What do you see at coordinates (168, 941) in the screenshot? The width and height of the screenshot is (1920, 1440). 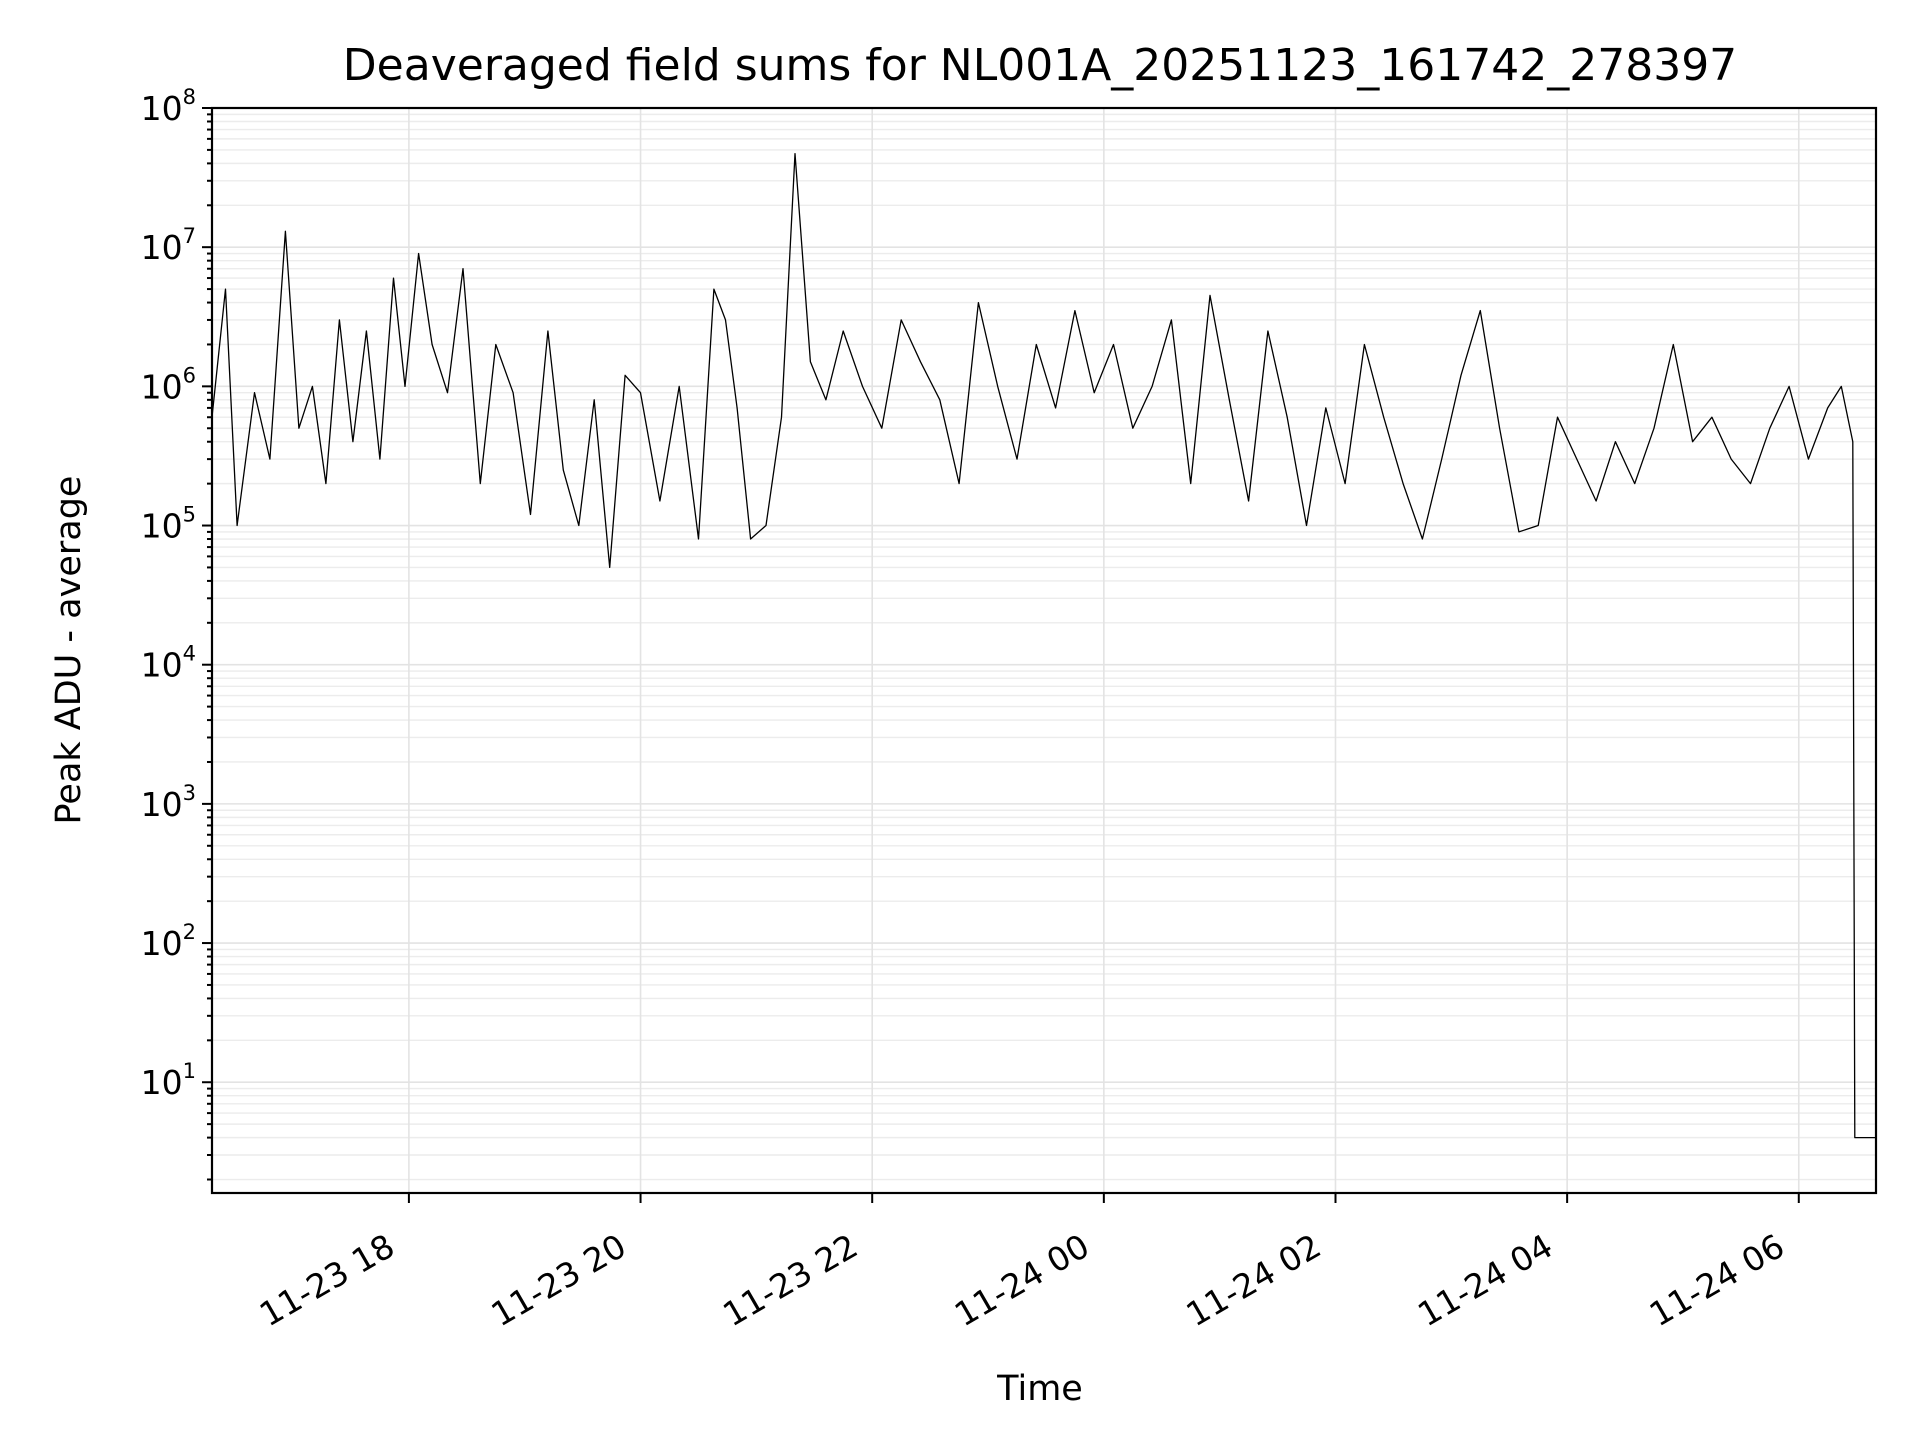 I see `y-tick-label: 10²` at bounding box center [168, 941].